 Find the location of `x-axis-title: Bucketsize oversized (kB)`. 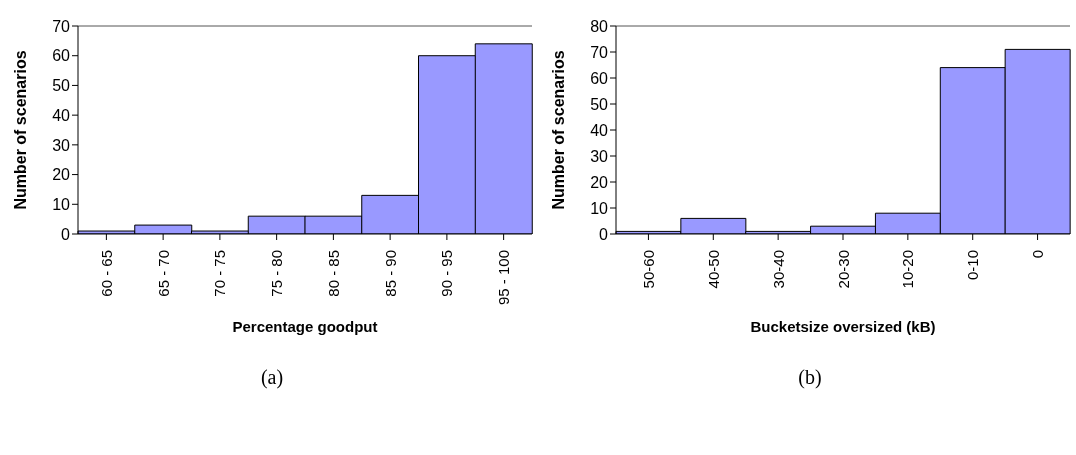

x-axis-title: Bucketsize oversized (kB) is located at coordinates (843, 326).